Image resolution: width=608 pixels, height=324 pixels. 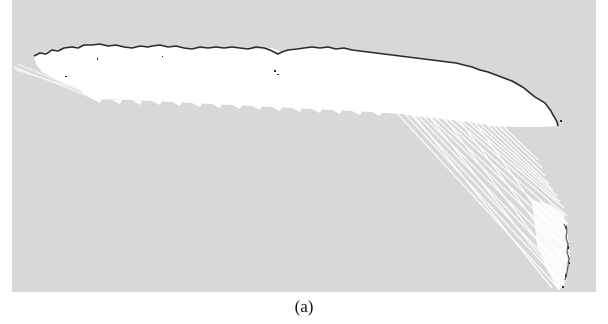 What do you see at coordinates (304, 306) in the screenshot?
I see `figure-caption: (a)` at bounding box center [304, 306].